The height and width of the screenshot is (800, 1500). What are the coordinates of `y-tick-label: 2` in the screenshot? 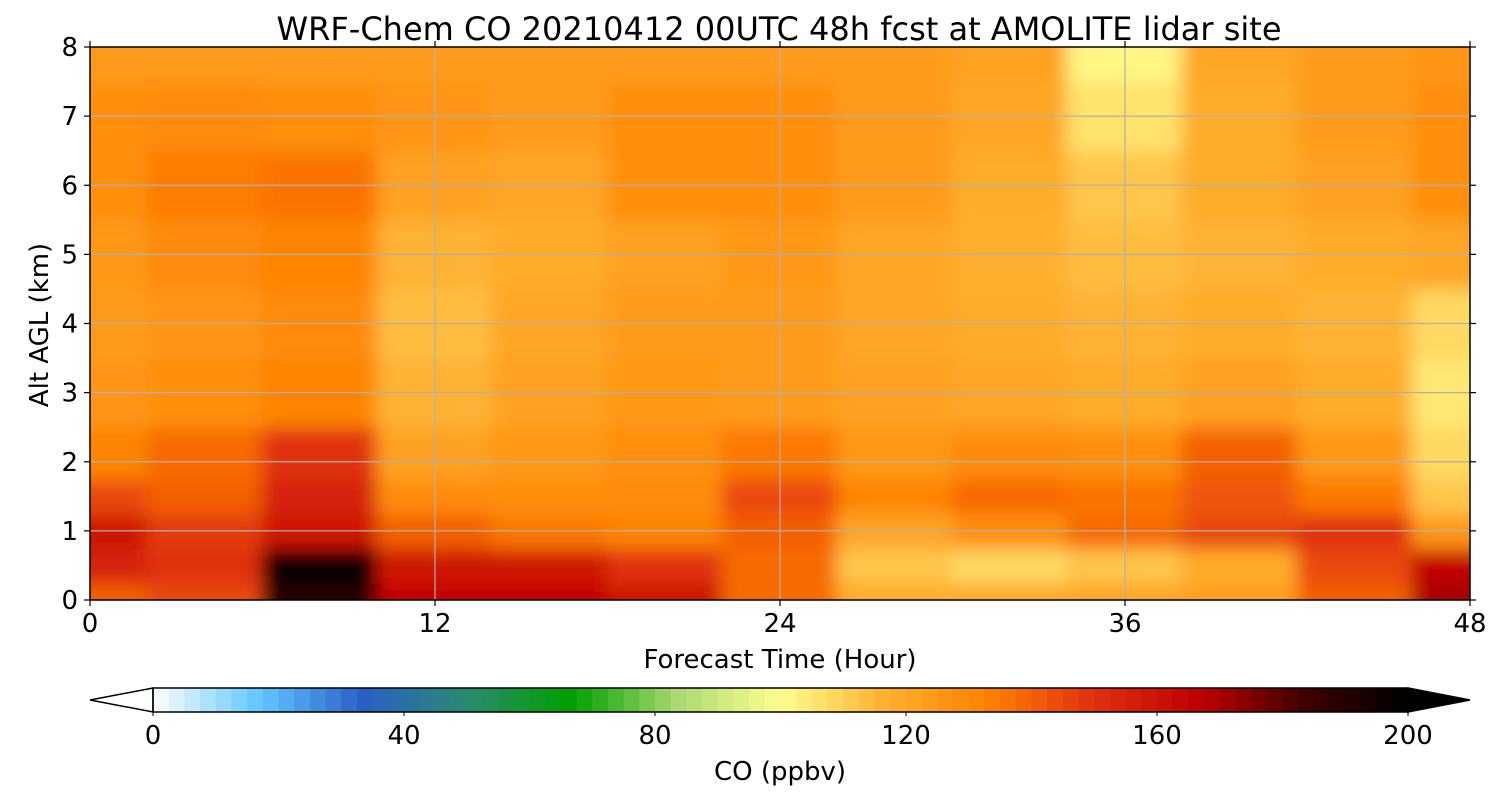 It's located at (69, 463).